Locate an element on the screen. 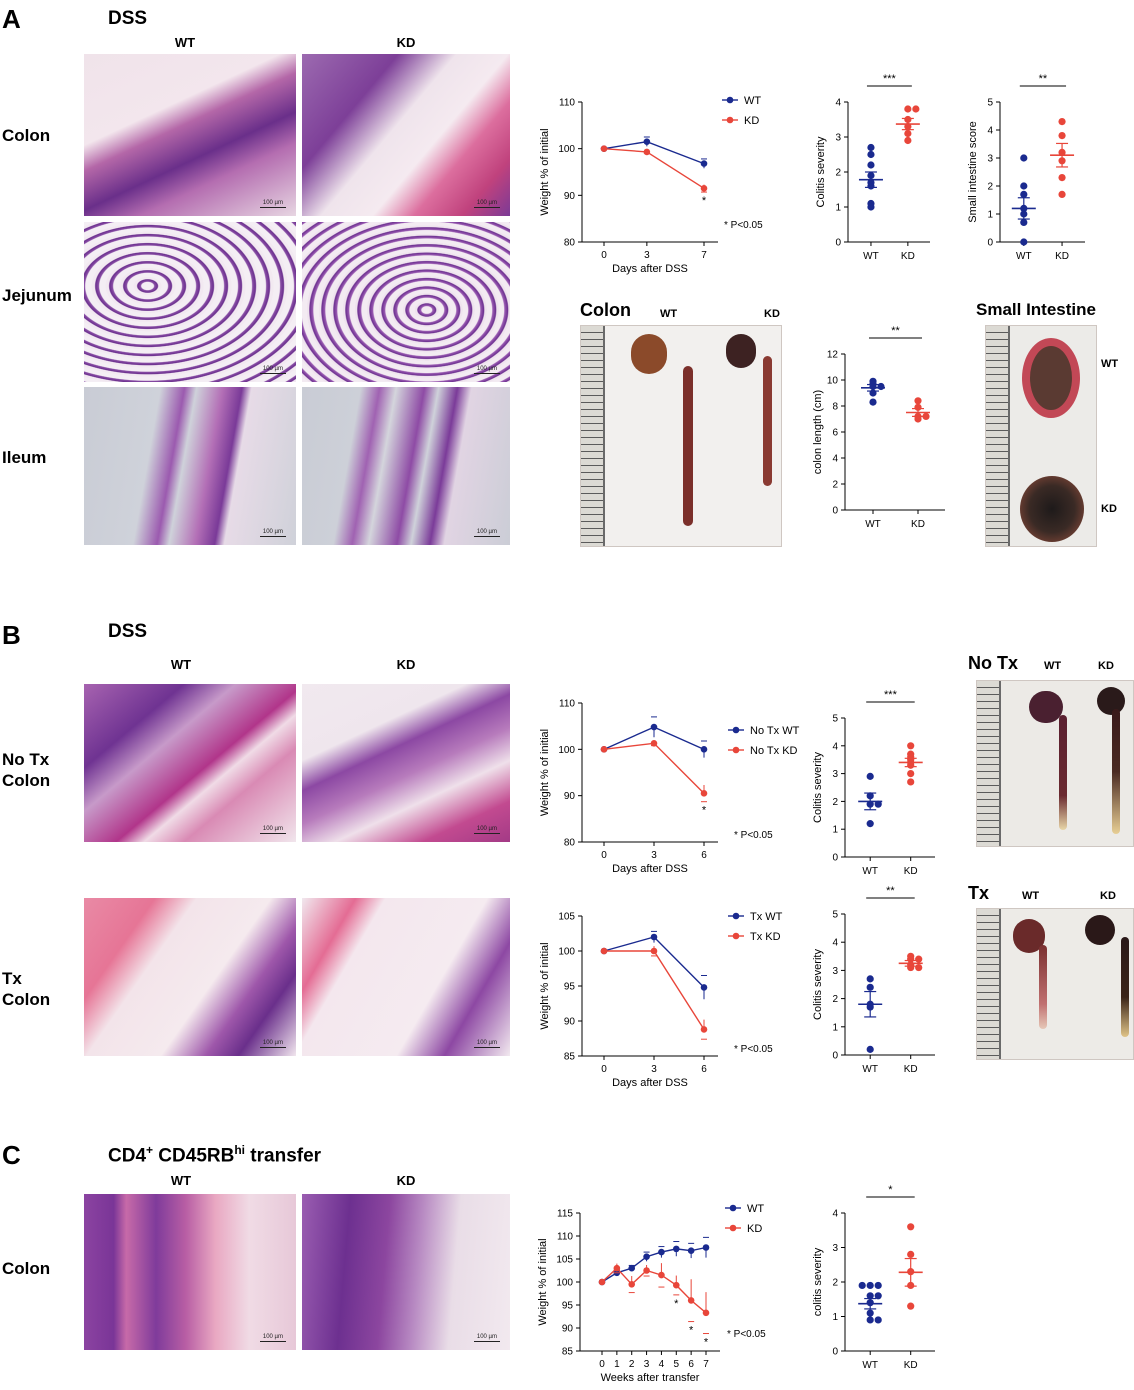  photo-b-notx-wt-label: WT is located at coordinates (1053, 666).